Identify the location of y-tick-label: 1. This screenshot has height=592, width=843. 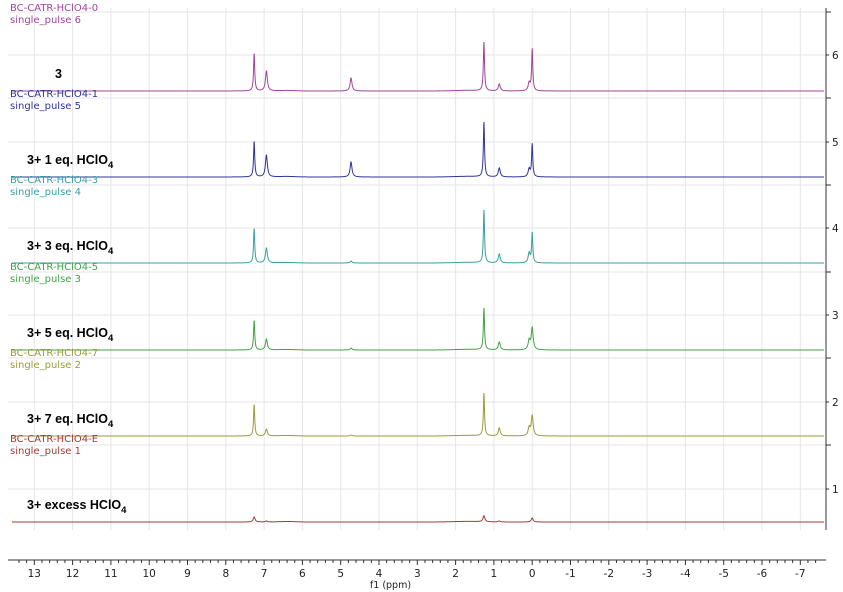
(835, 490).